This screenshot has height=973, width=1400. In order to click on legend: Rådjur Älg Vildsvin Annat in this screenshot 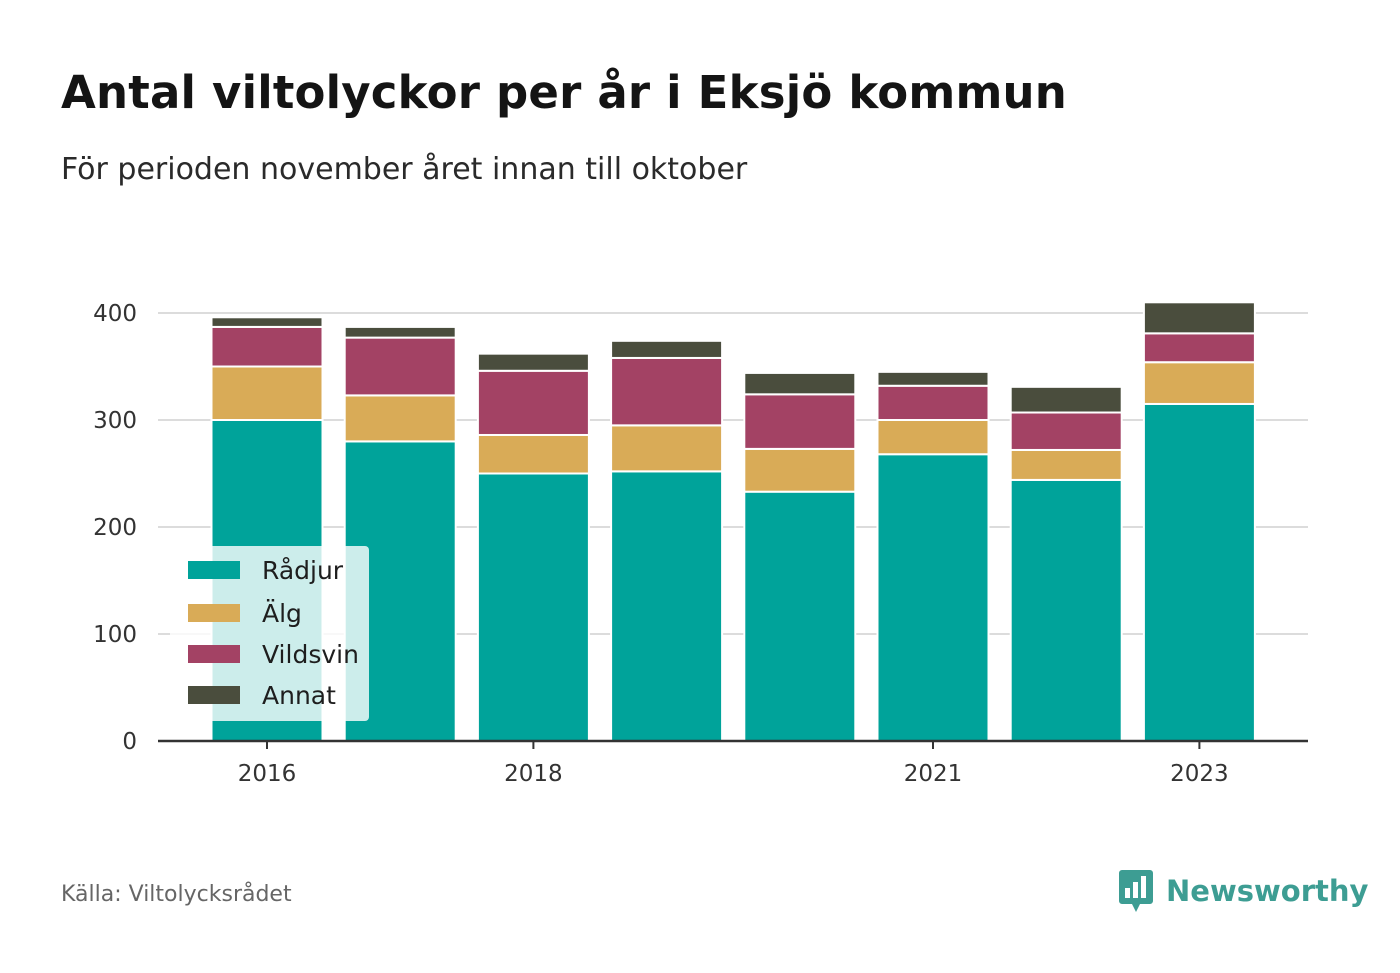, I will do `click(269, 633)`.